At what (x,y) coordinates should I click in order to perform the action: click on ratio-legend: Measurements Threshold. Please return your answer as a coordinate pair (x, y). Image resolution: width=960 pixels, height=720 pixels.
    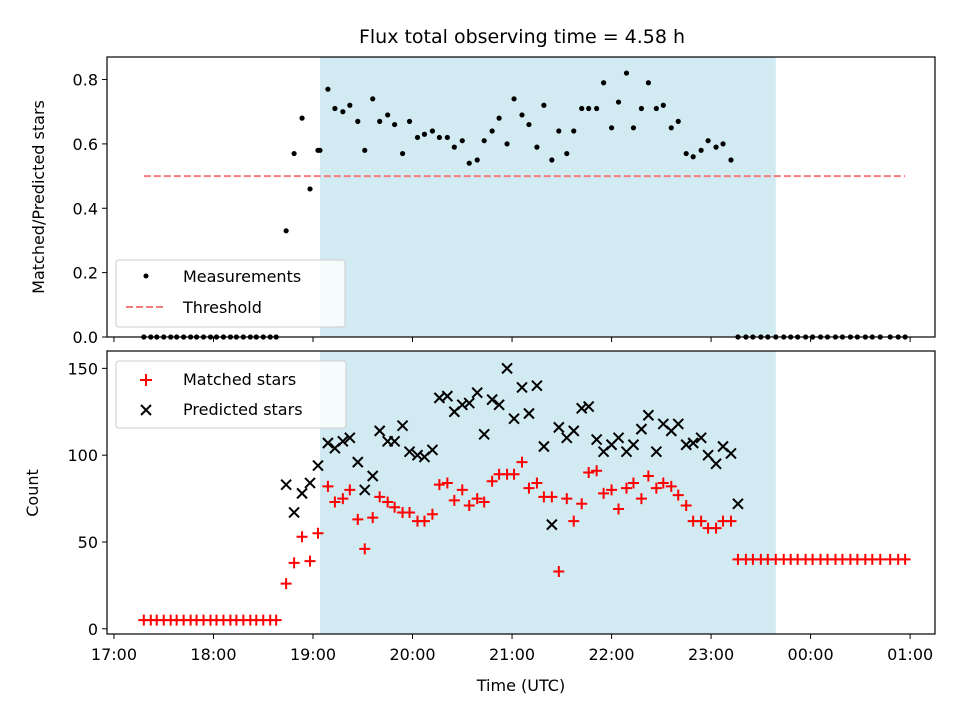
    Looking at the image, I should click on (230, 293).